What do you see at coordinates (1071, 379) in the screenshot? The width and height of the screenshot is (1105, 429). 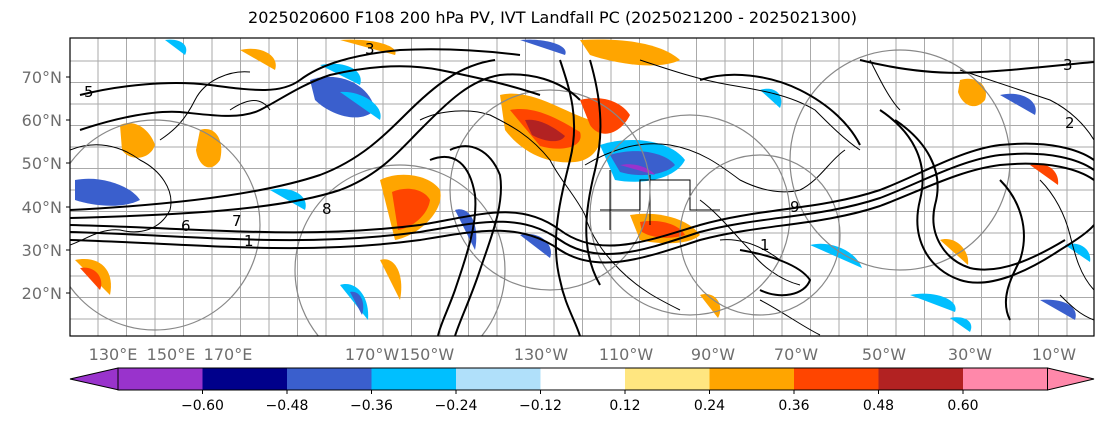 I see `colorbar-extension-high` at bounding box center [1071, 379].